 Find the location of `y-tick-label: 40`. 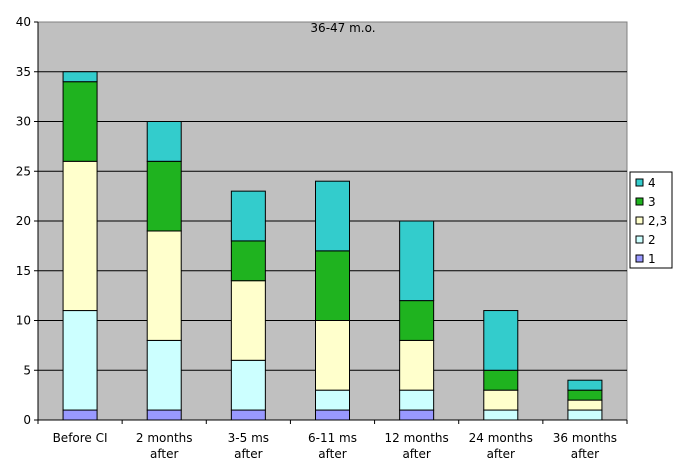

y-tick-label: 40 is located at coordinates (23, 22).